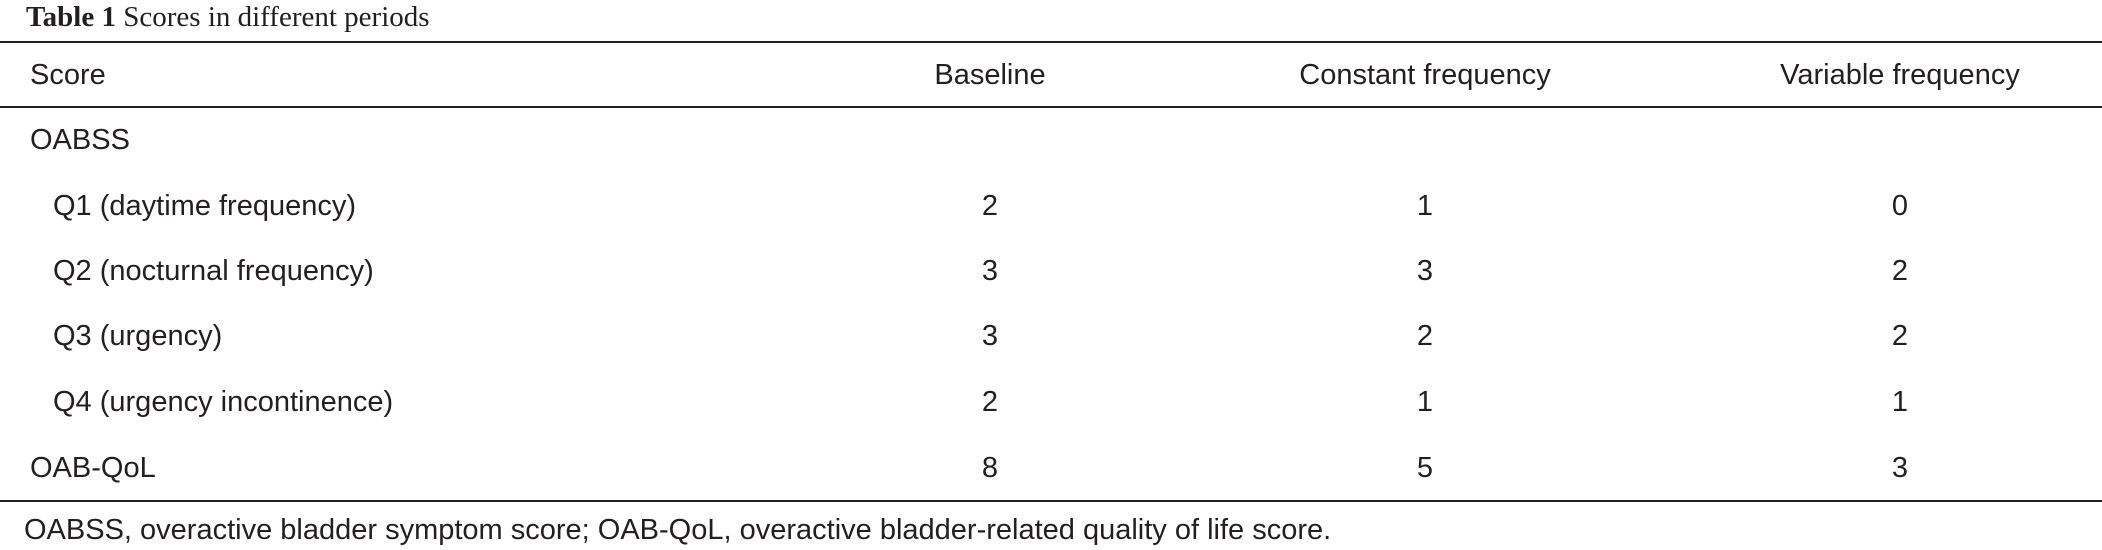 The image size is (2102, 550). Describe the element at coordinates (1051, 107) in the screenshot. I see `header-rule` at that location.